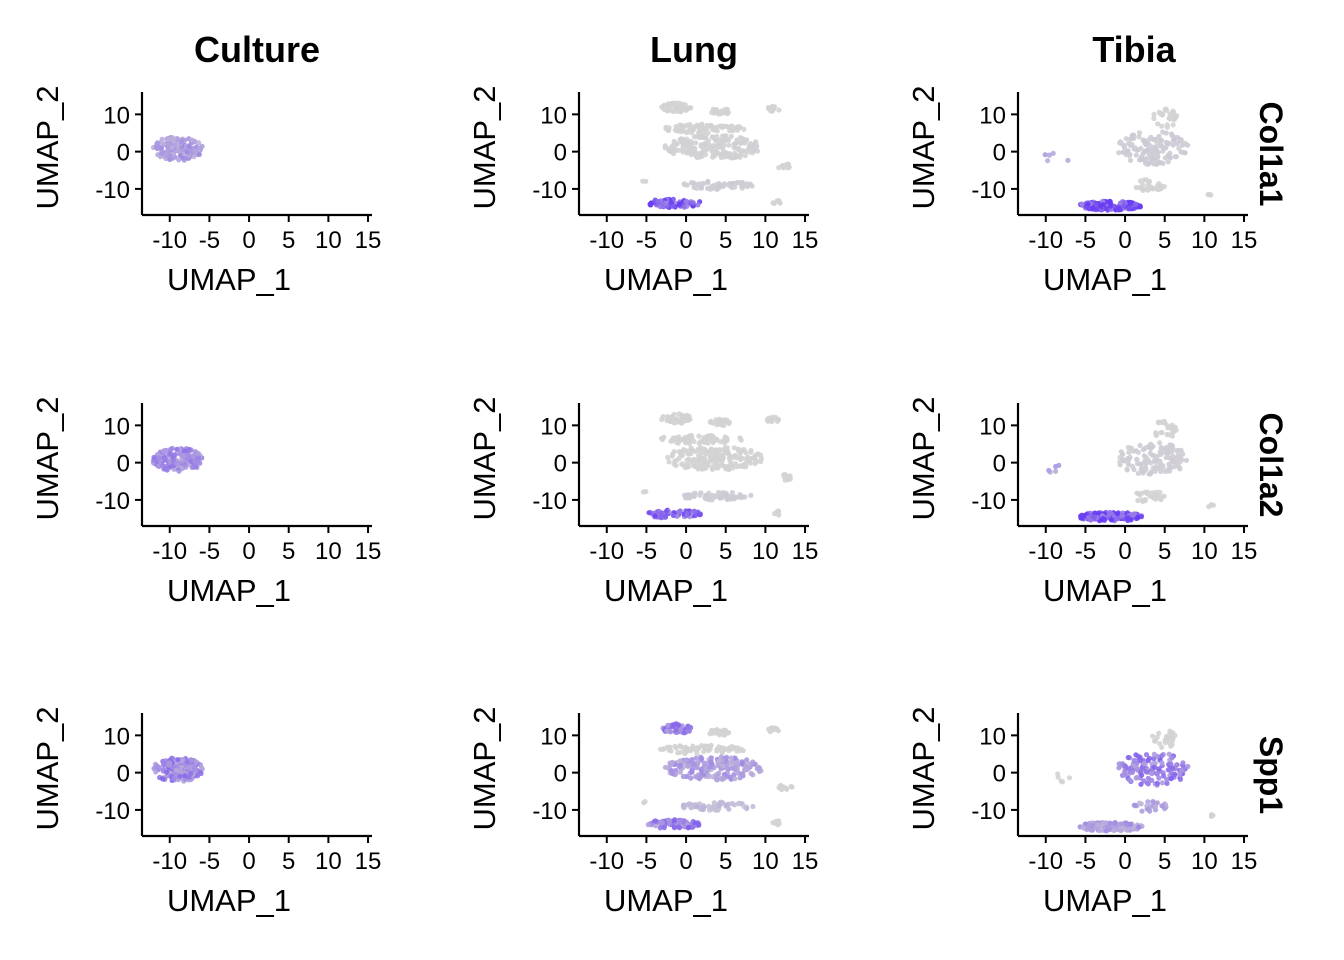 This screenshot has height=960, width=1344. What do you see at coordinates (685, 861) in the screenshot?
I see `x-tick-label: 0` at bounding box center [685, 861].